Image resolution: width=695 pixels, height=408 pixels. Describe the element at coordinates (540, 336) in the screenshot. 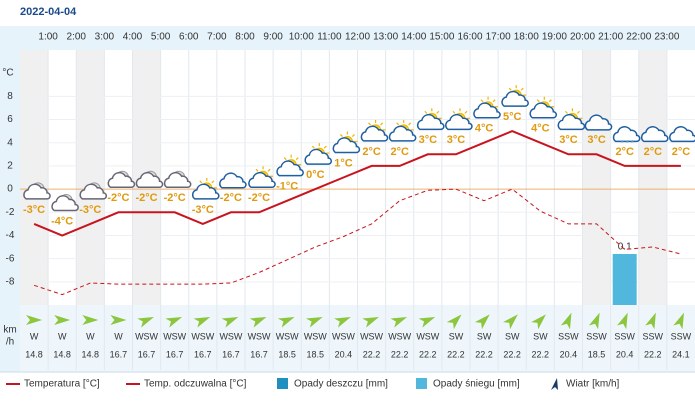

I see `wind-direction: SW` at that location.